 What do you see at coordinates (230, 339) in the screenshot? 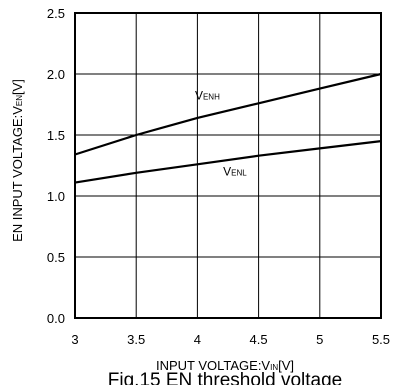
I see `x-tick-labels: 3 3.5 4 4.5 5 5.5` at bounding box center [230, 339].